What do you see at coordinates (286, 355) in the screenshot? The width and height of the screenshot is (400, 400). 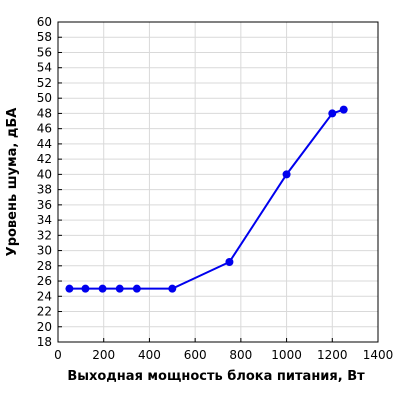 I see `x-tick-label: 1000` at bounding box center [286, 355].